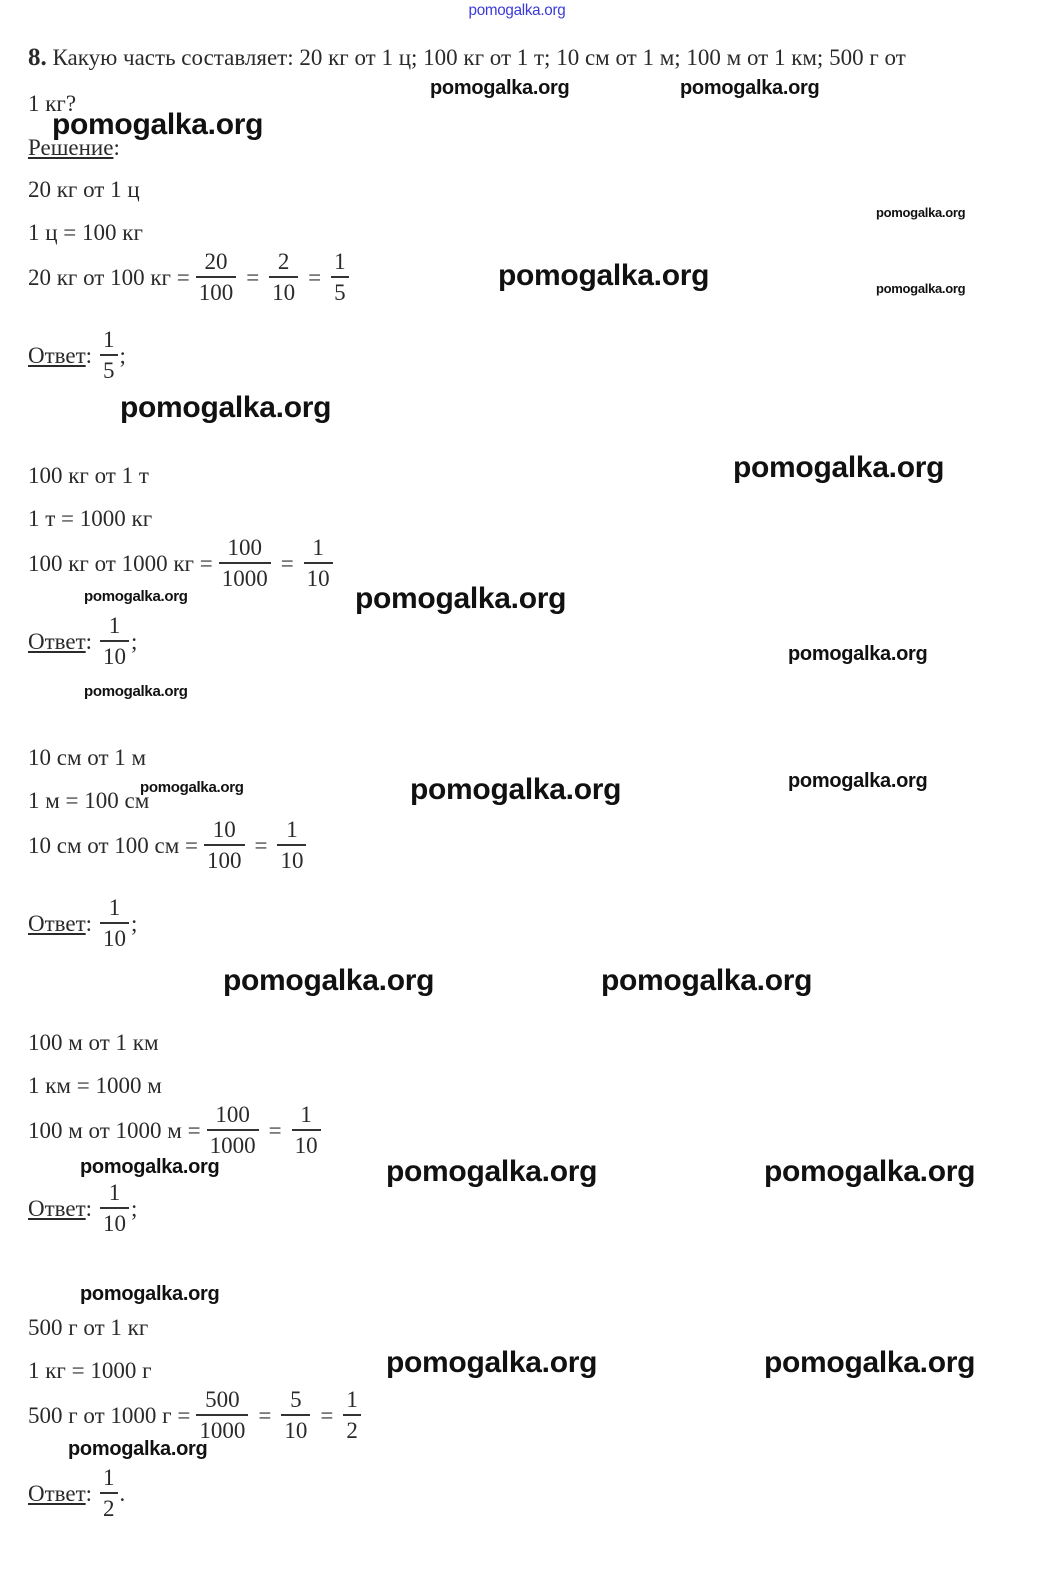 Image resolution: width=1051 pixels, height=1576 pixels. What do you see at coordinates (340, 292) in the screenshot?
I see `denominator: 5` at bounding box center [340, 292].